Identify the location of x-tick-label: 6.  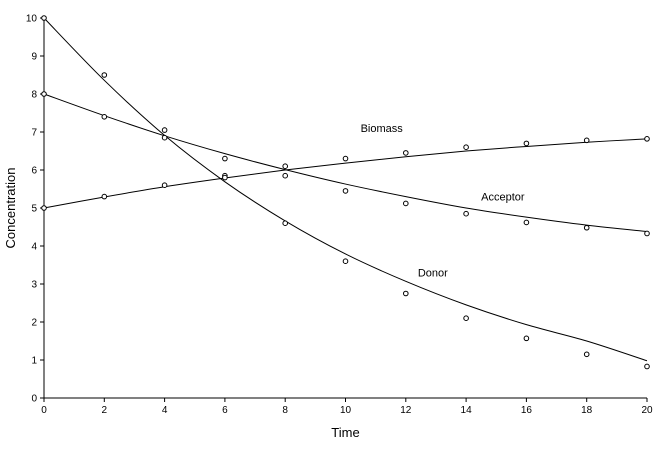
(225, 410).